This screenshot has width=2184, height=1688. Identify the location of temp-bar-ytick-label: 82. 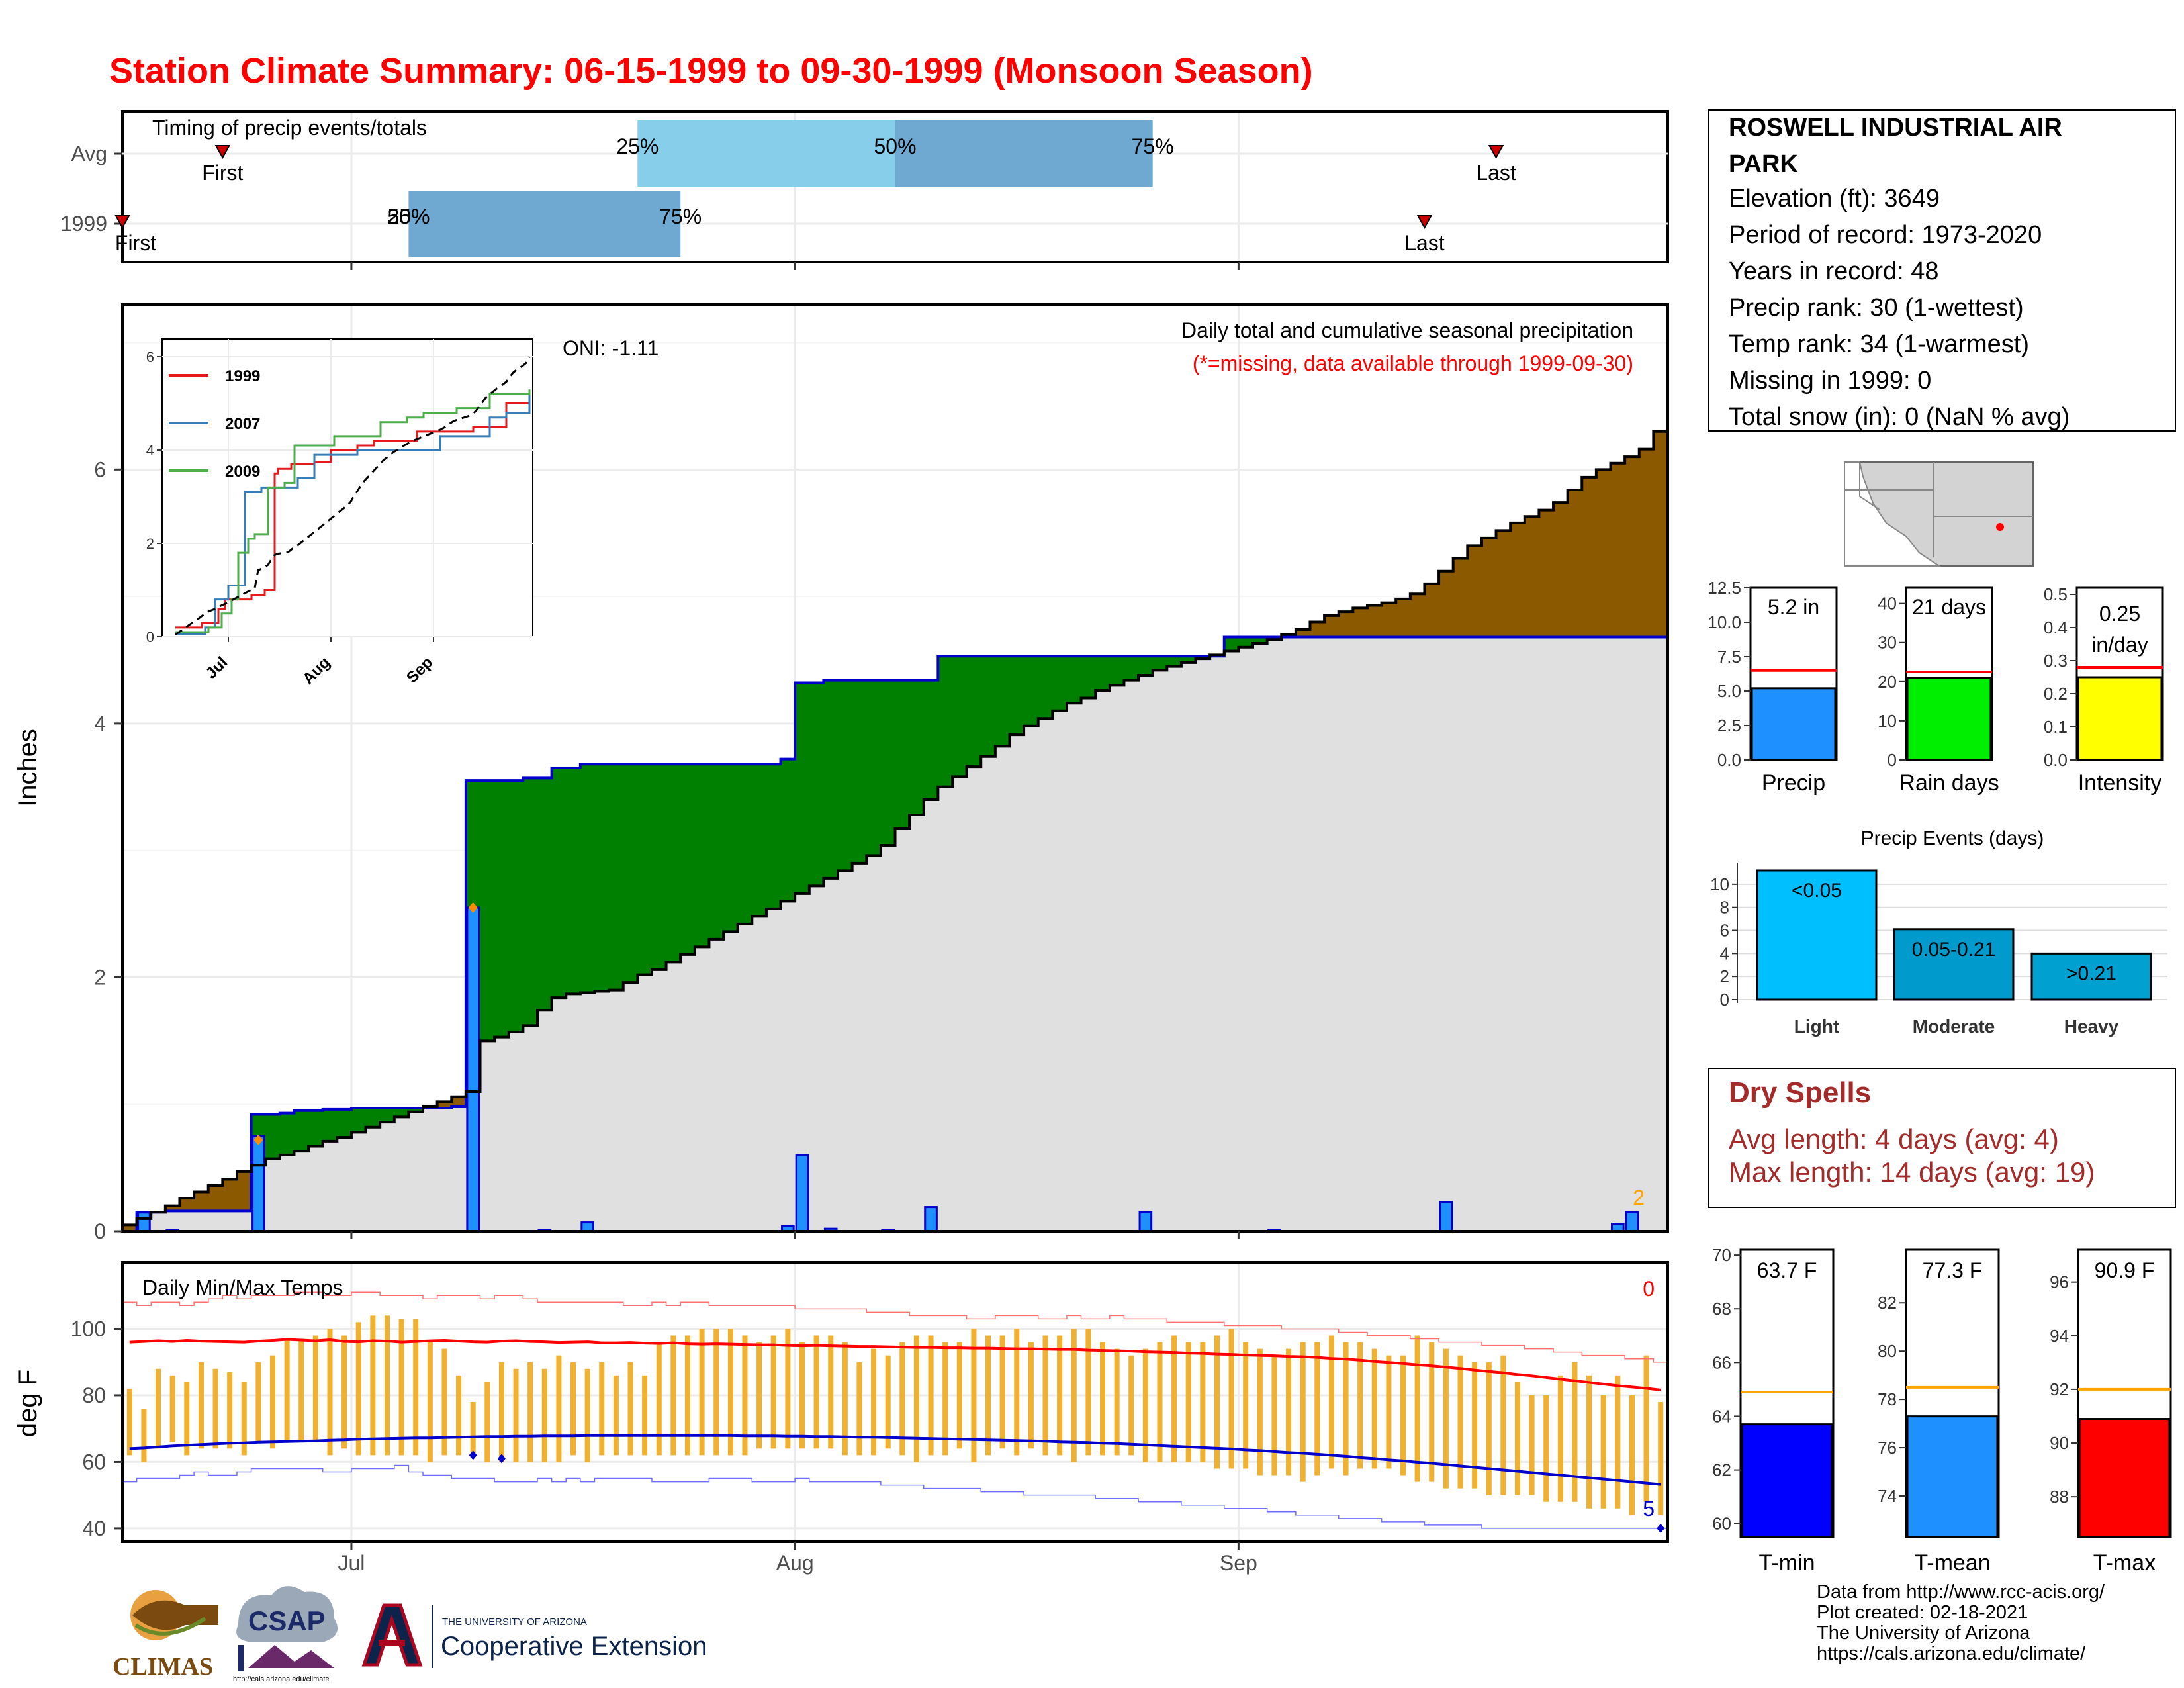
(1888, 1303).